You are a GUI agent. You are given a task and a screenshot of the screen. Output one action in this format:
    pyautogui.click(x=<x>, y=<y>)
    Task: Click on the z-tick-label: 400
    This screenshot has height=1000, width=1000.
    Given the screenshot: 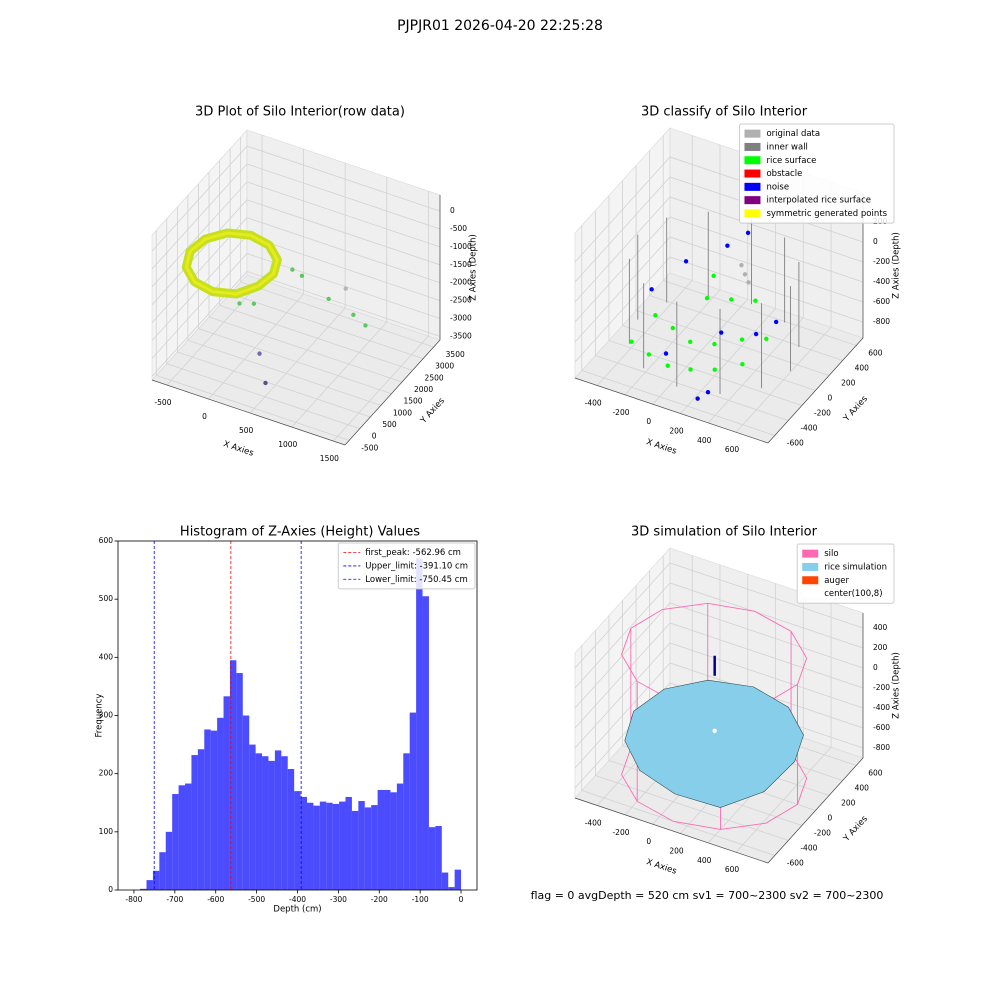 What is the action you would take?
    pyautogui.click(x=880, y=627)
    